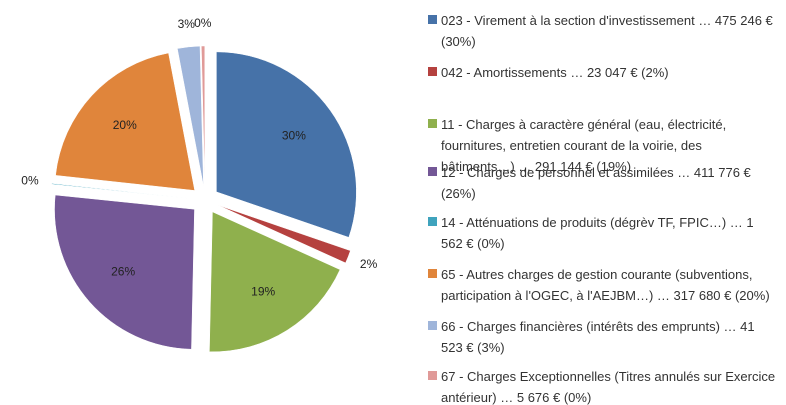 Image resolution: width=786 pixels, height=405 pixels. Describe the element at coordinates (369, 264) in the screenshot. I see `slice-label: 2%` at that location.